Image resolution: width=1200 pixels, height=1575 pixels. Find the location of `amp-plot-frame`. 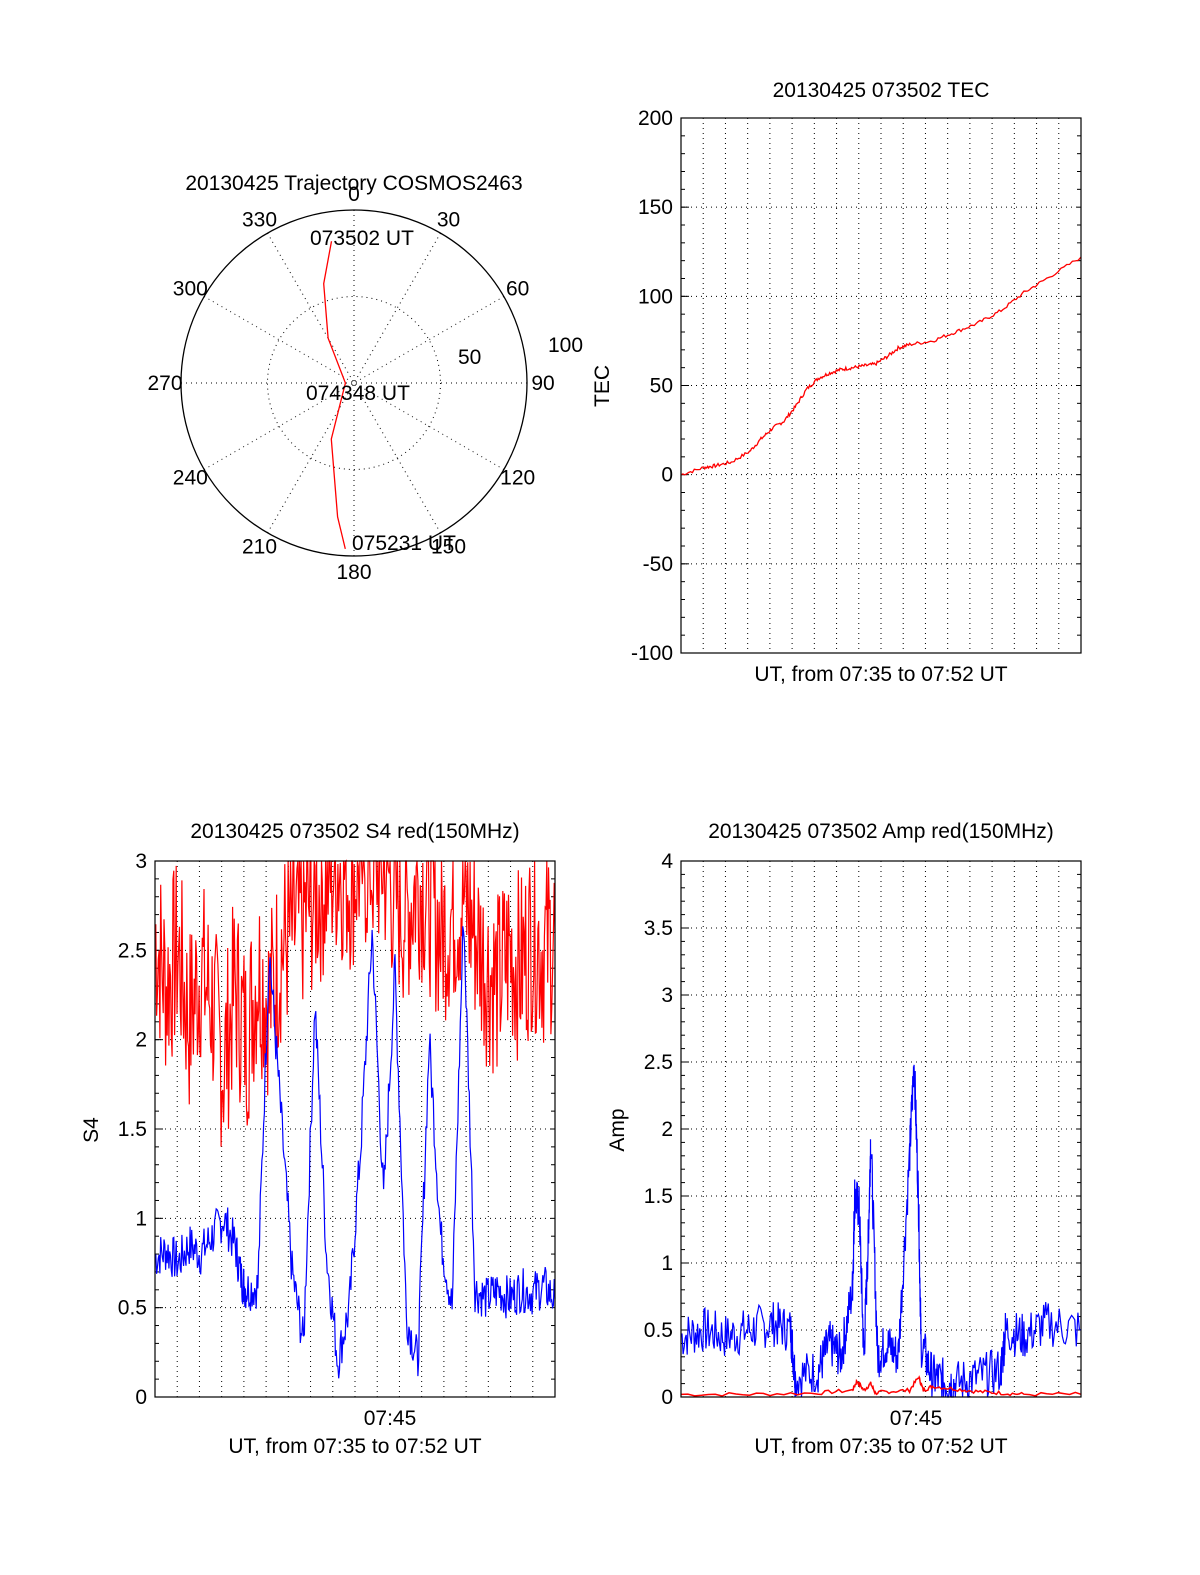

amp-plot-frame is located at coordinates (881, 1129).